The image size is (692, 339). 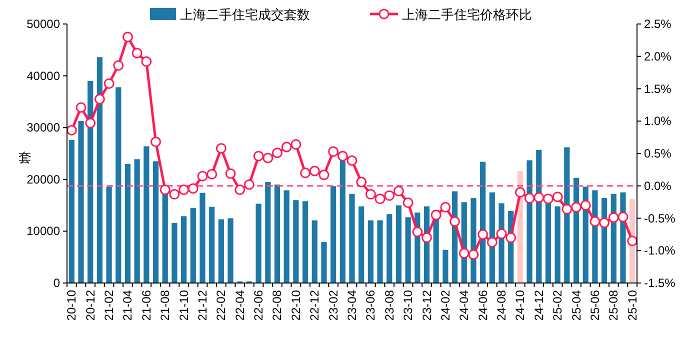 I want to click on y-tick-label: 30000, so click(x=43, y=127).